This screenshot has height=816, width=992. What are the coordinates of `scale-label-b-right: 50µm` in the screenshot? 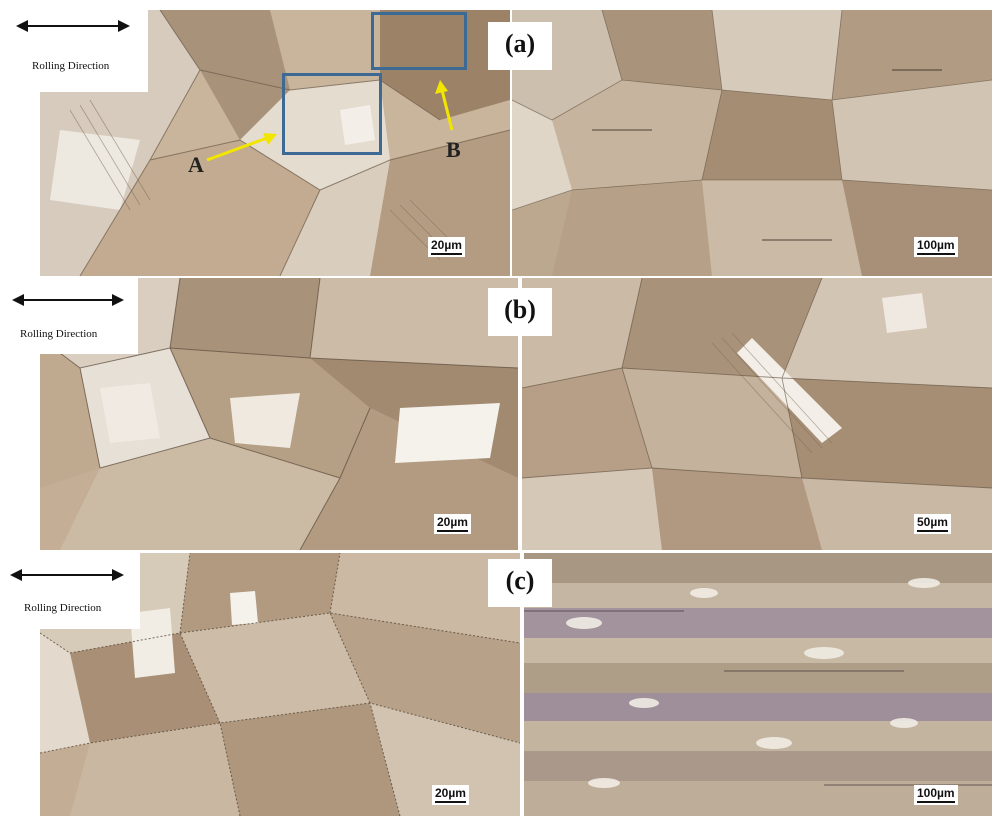 It's located at (932, 522).